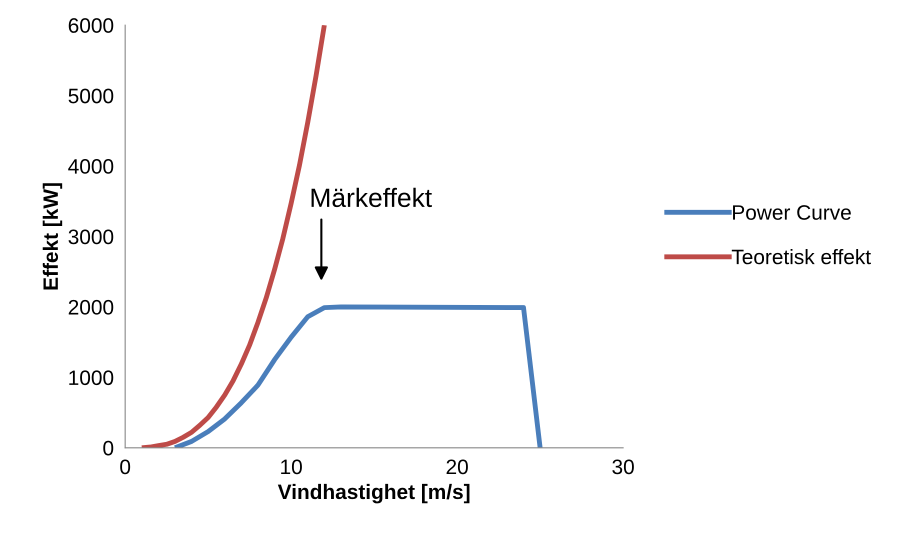 Image resolution: width=907 pixels, height=535 pixels. I want to click on y-tick-label: 0, so click(108, 448).